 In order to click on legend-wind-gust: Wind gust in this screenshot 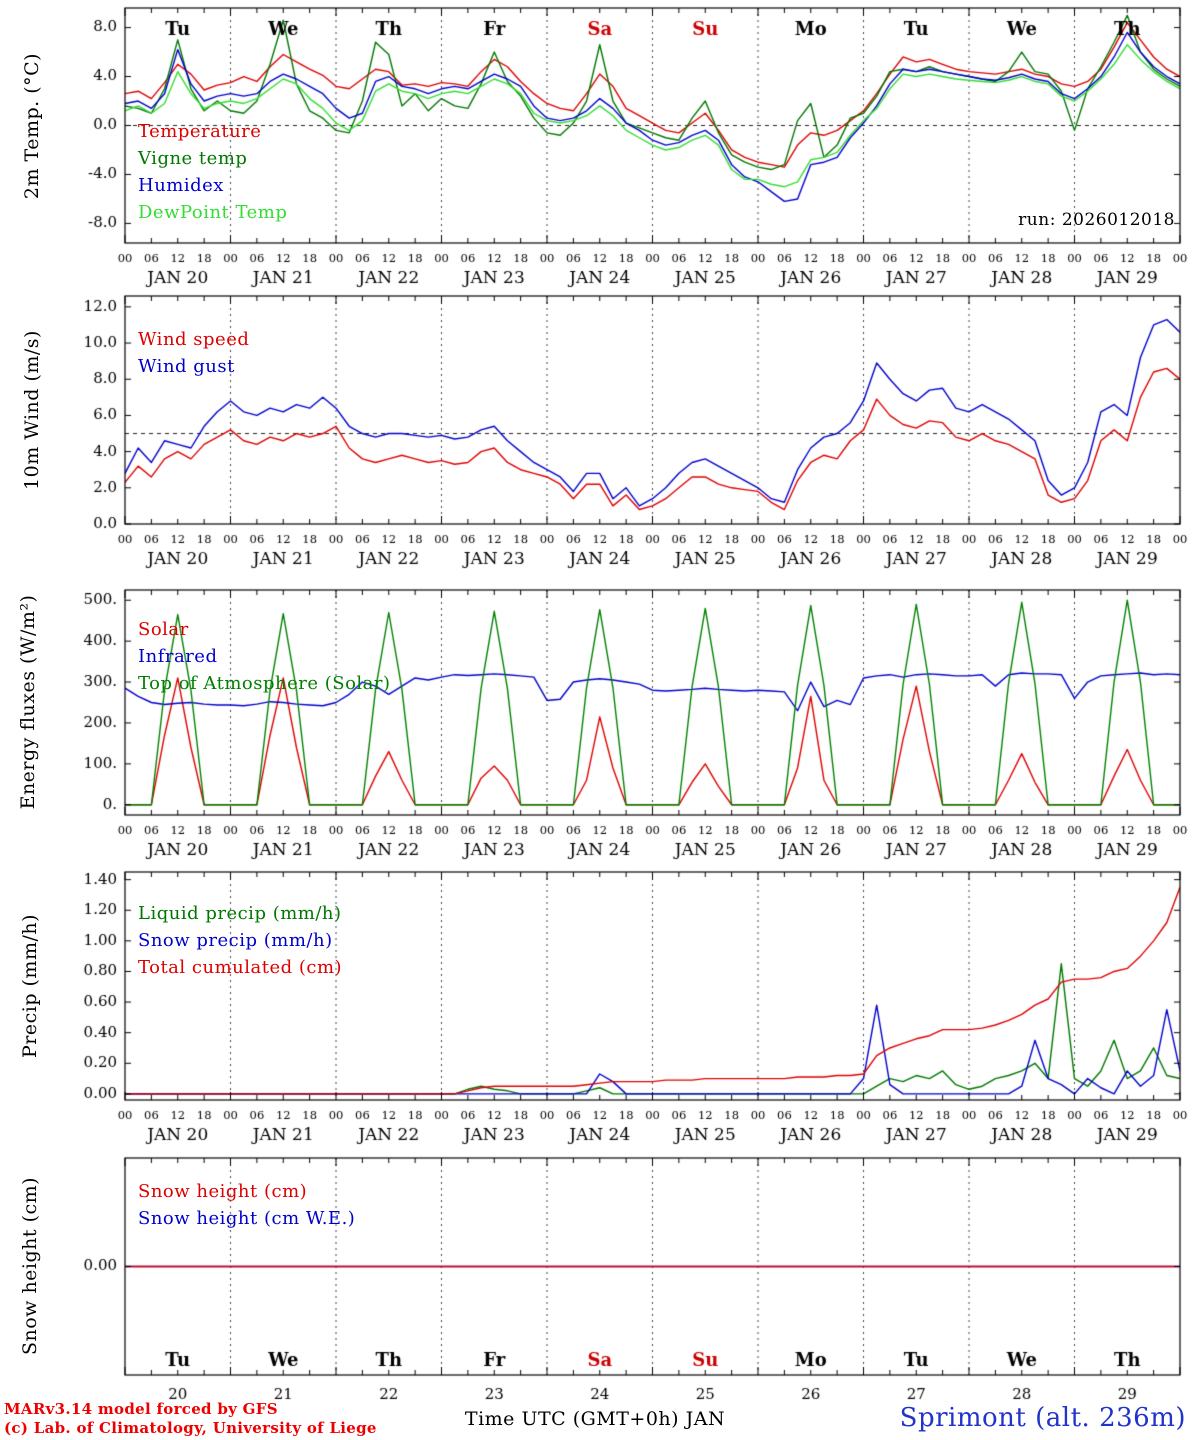, I will do `click(186, 366)`.